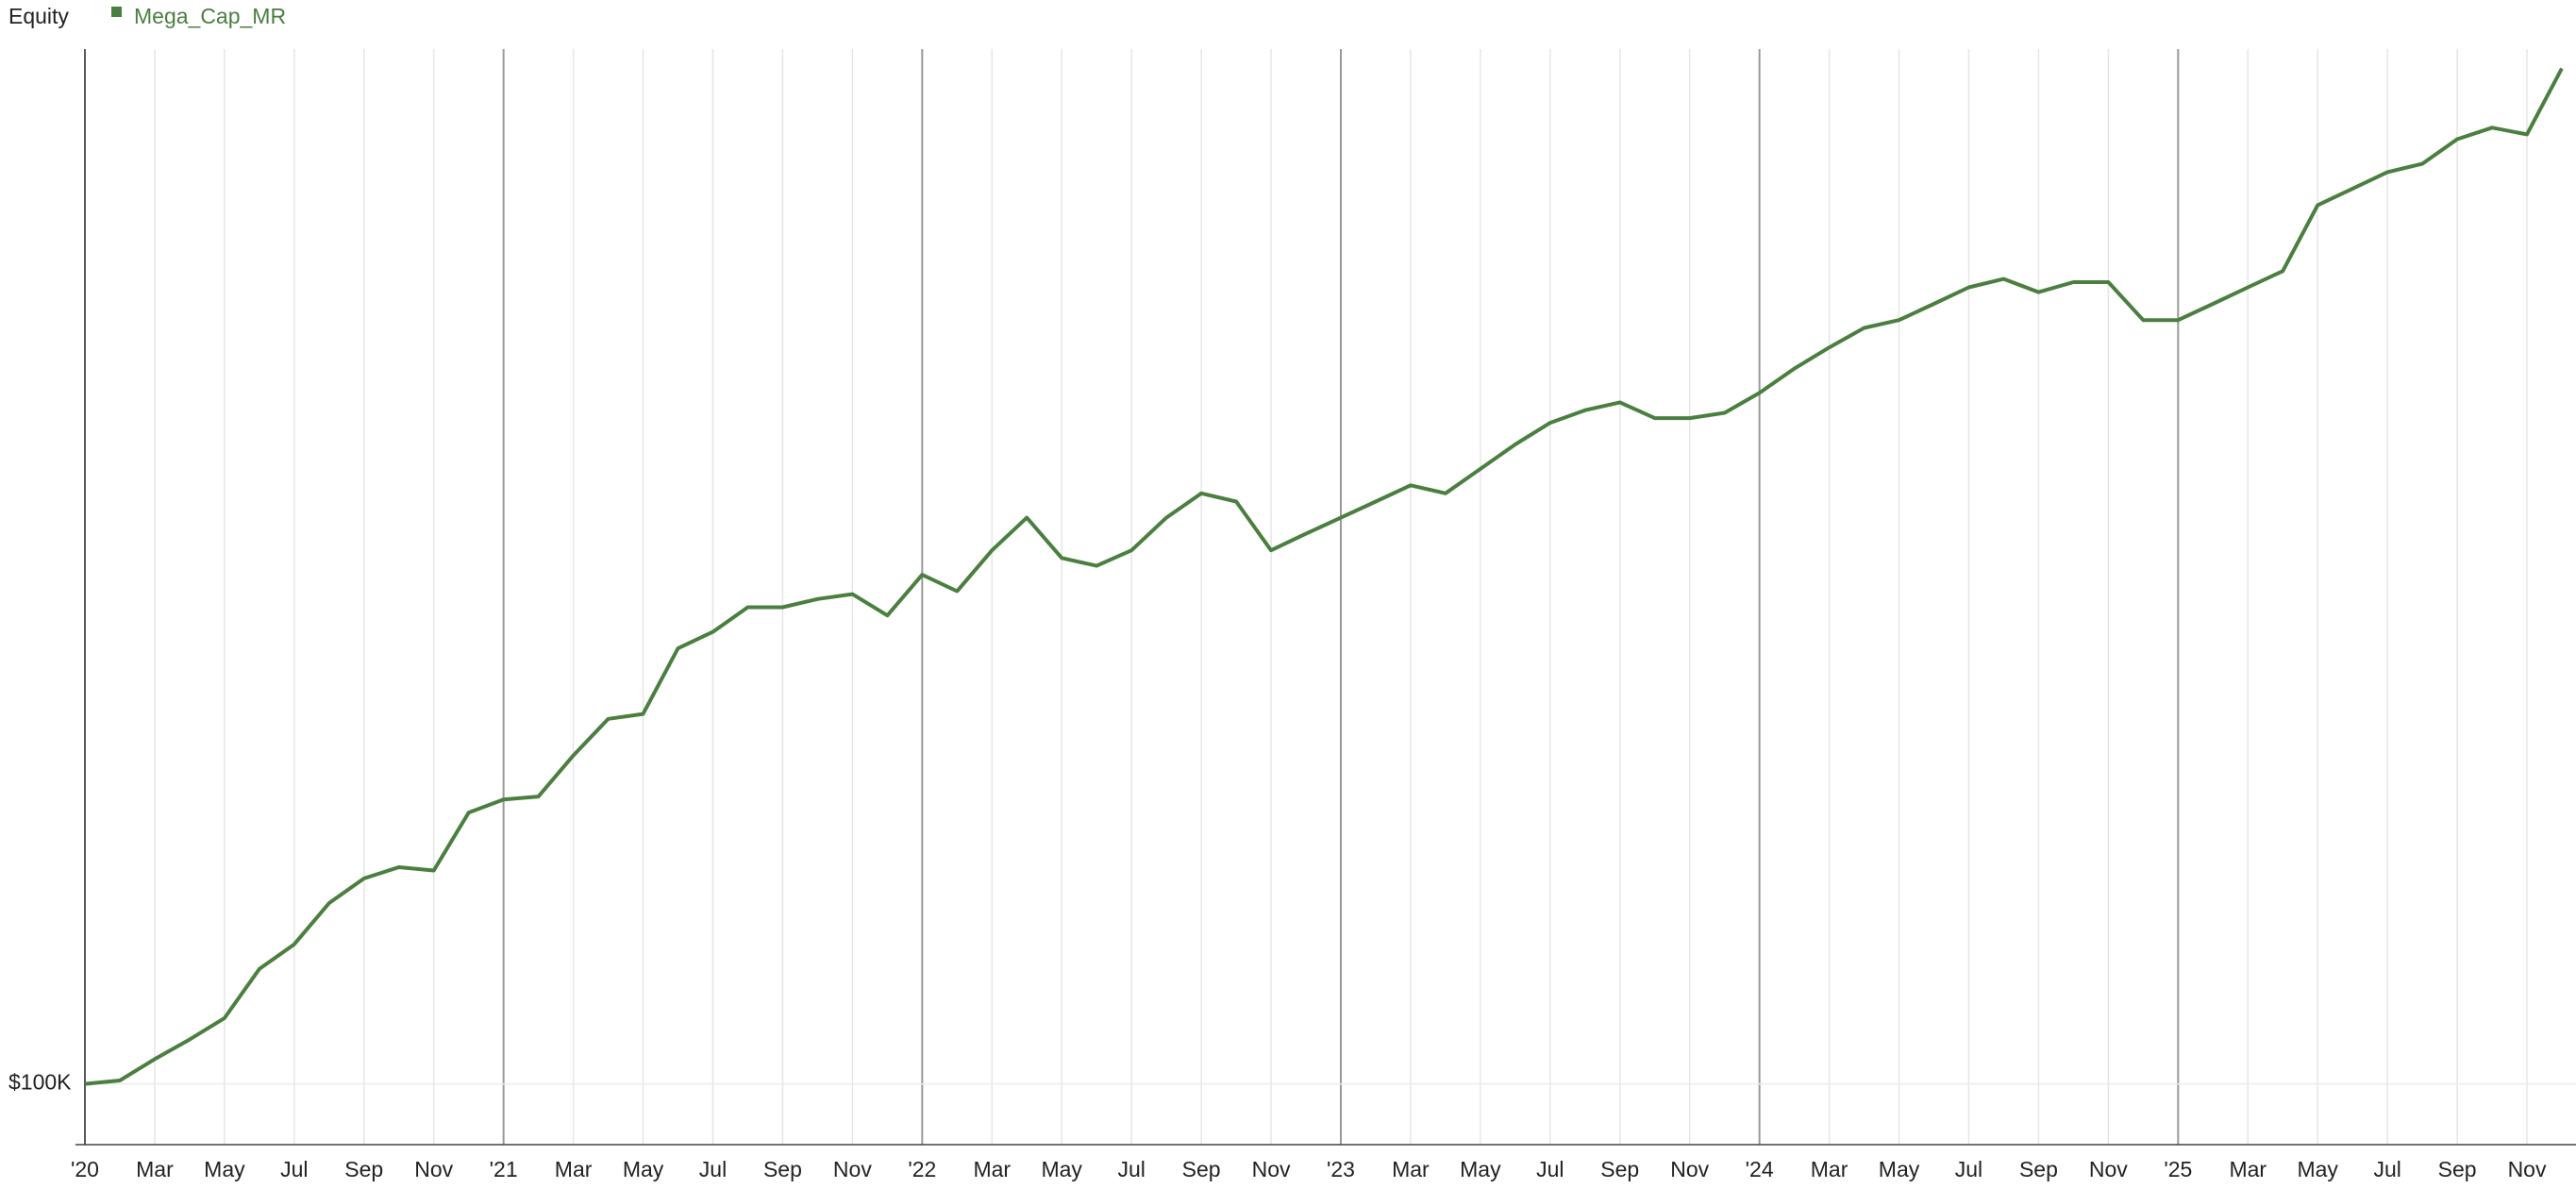 This screenshot has height=1189, width=2576. Describe the element at coordinates (922, 1169) in the screenshot. I see `x-tick-label: '22` at that location.